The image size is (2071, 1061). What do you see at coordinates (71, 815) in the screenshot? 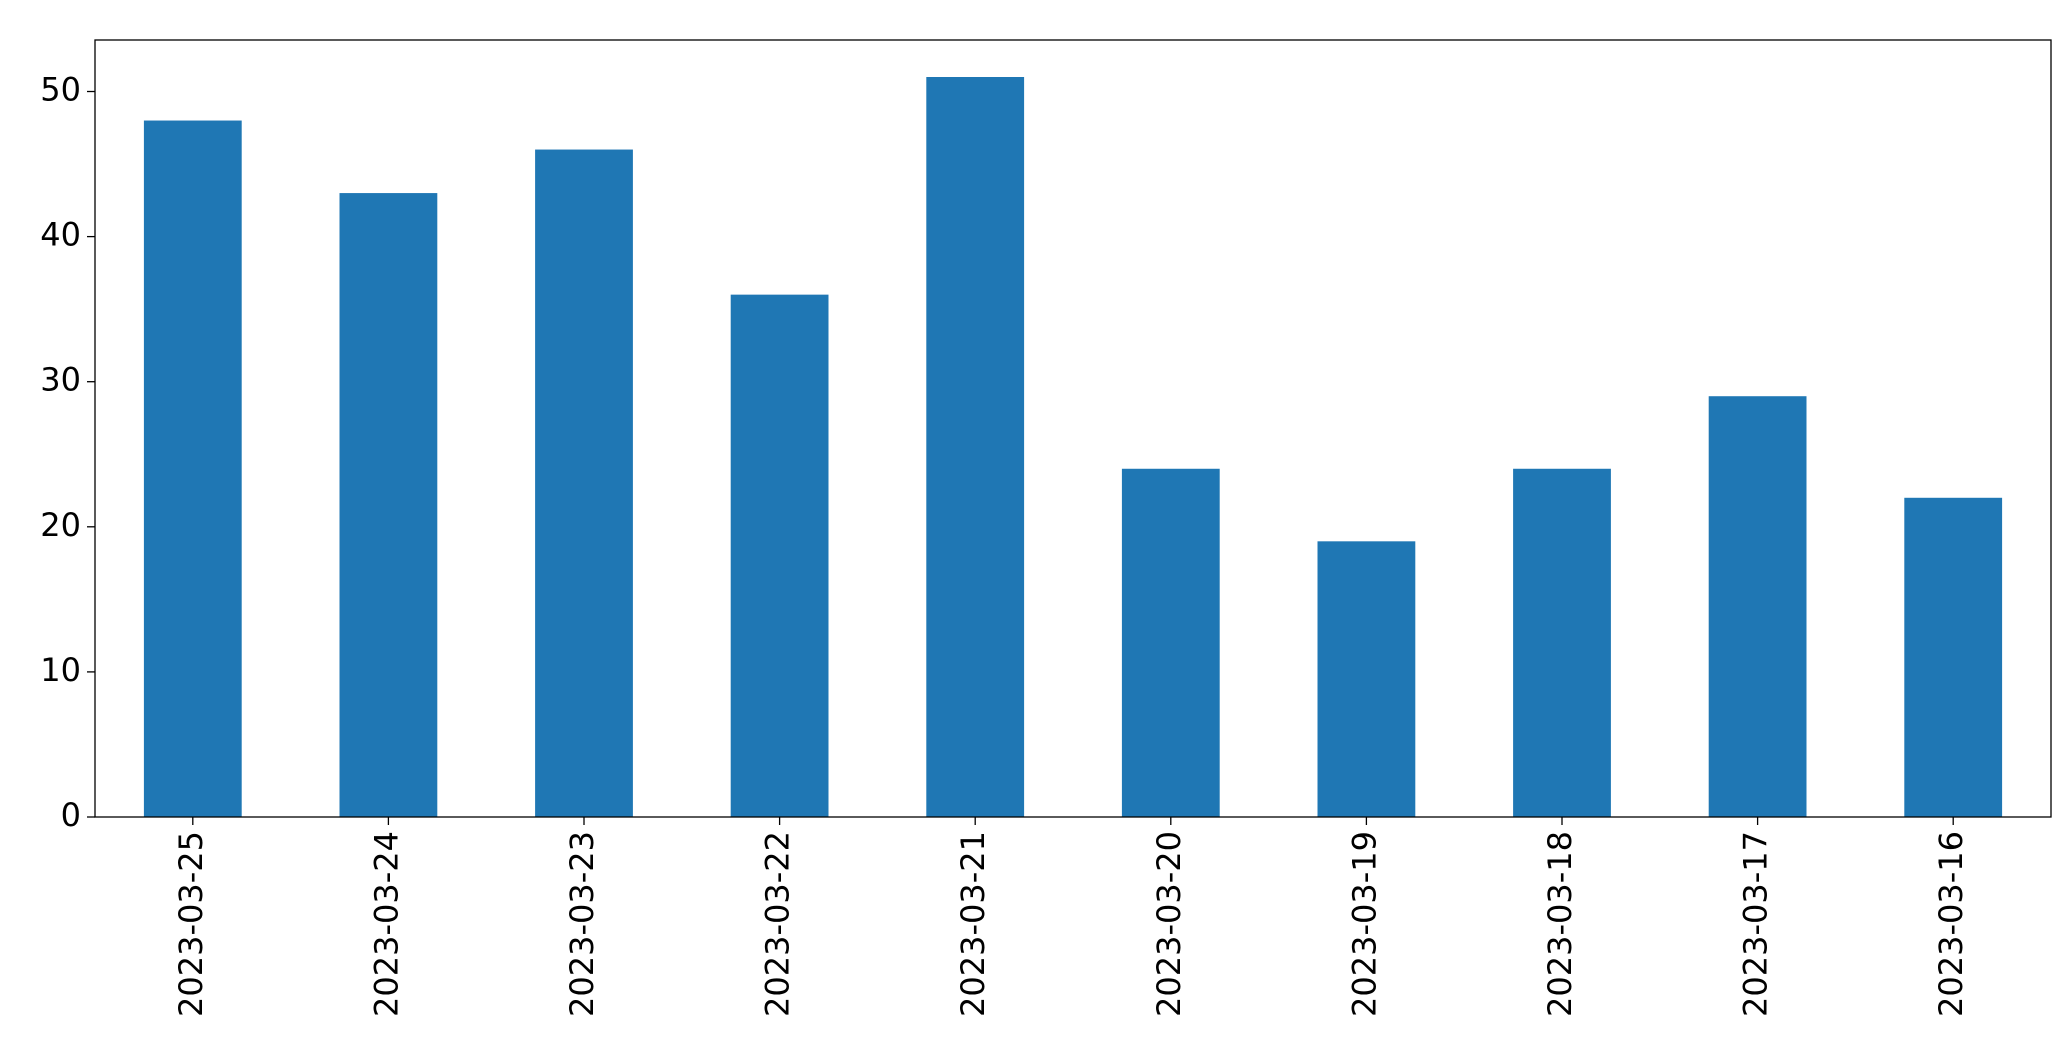
I see `y-tick-label: 0` at bounding box center [71, 815].